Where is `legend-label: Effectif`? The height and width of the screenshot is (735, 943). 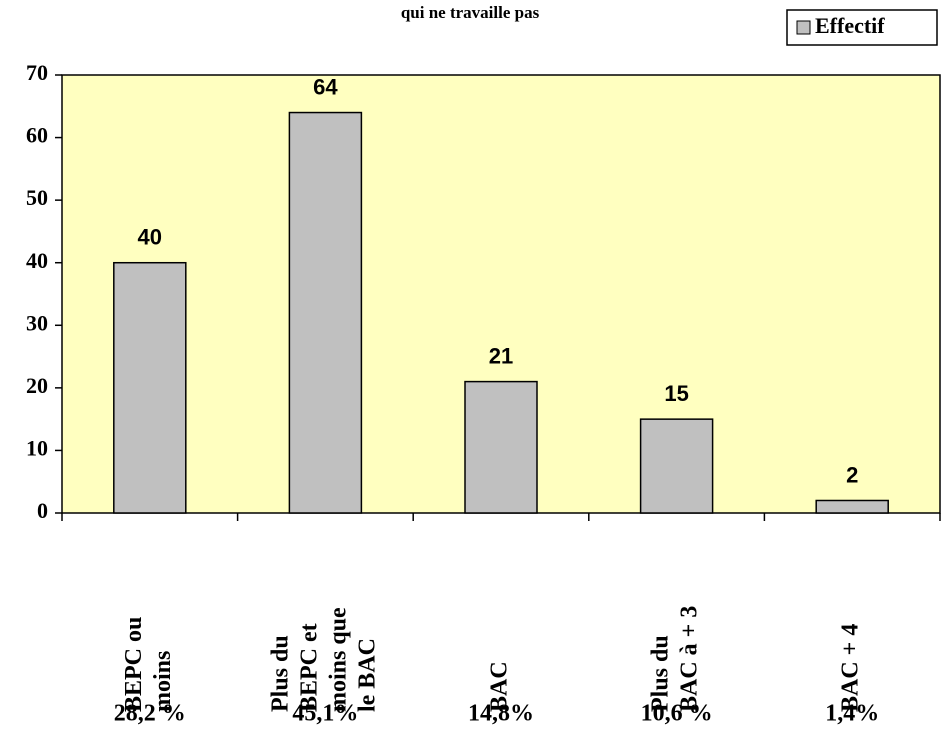 legend-label: Effectif is located at coordinates (850, 25).